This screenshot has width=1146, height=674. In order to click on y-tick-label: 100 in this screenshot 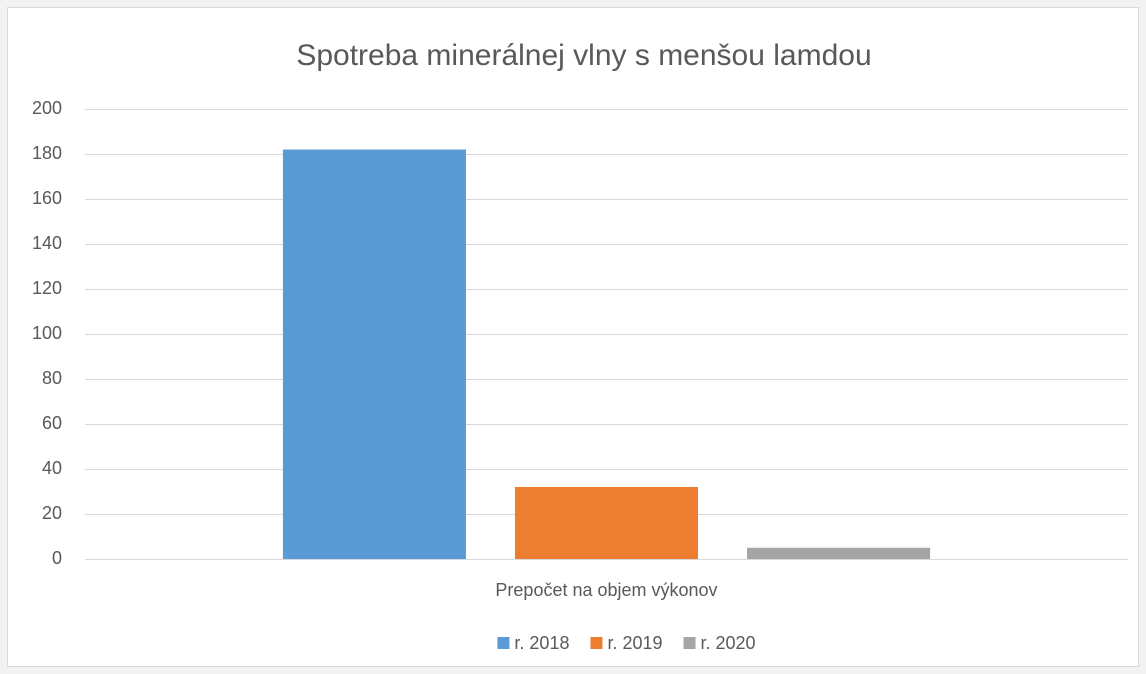, I will do `click(47, 333)`.